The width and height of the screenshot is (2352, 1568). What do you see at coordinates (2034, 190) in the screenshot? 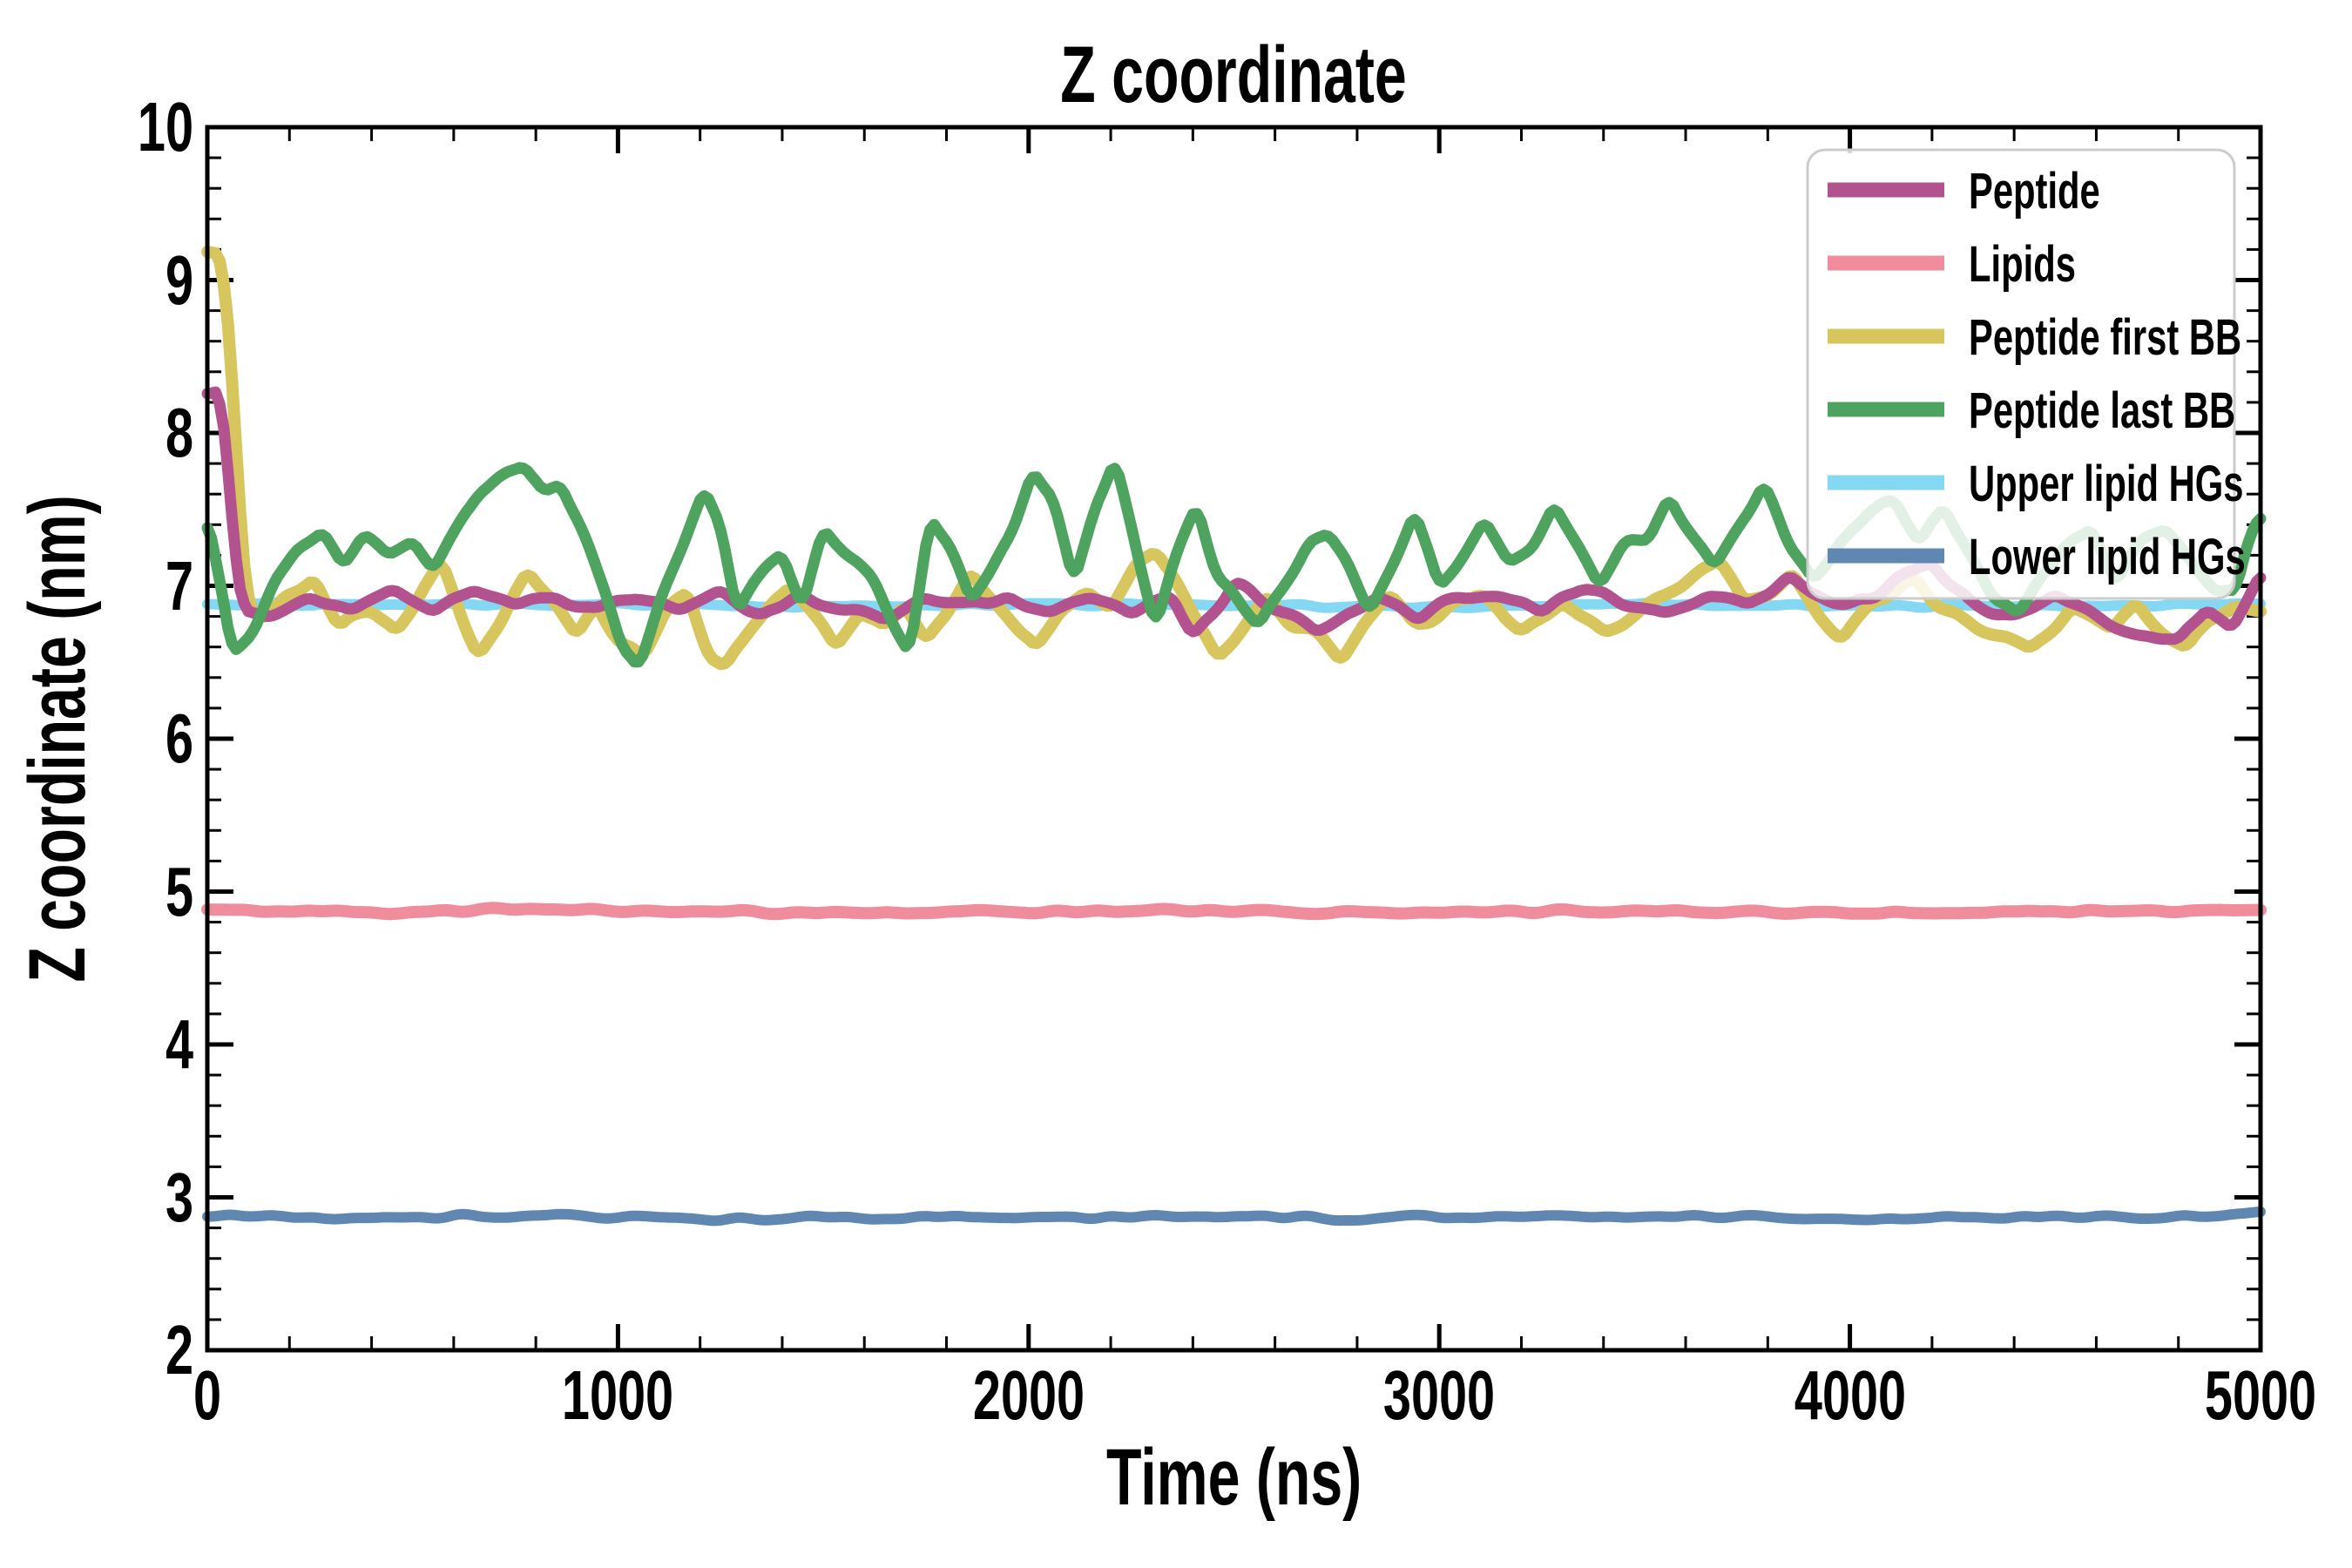
I see `legend-label-peptide: Peptide` at bounding box center [2034, 190].